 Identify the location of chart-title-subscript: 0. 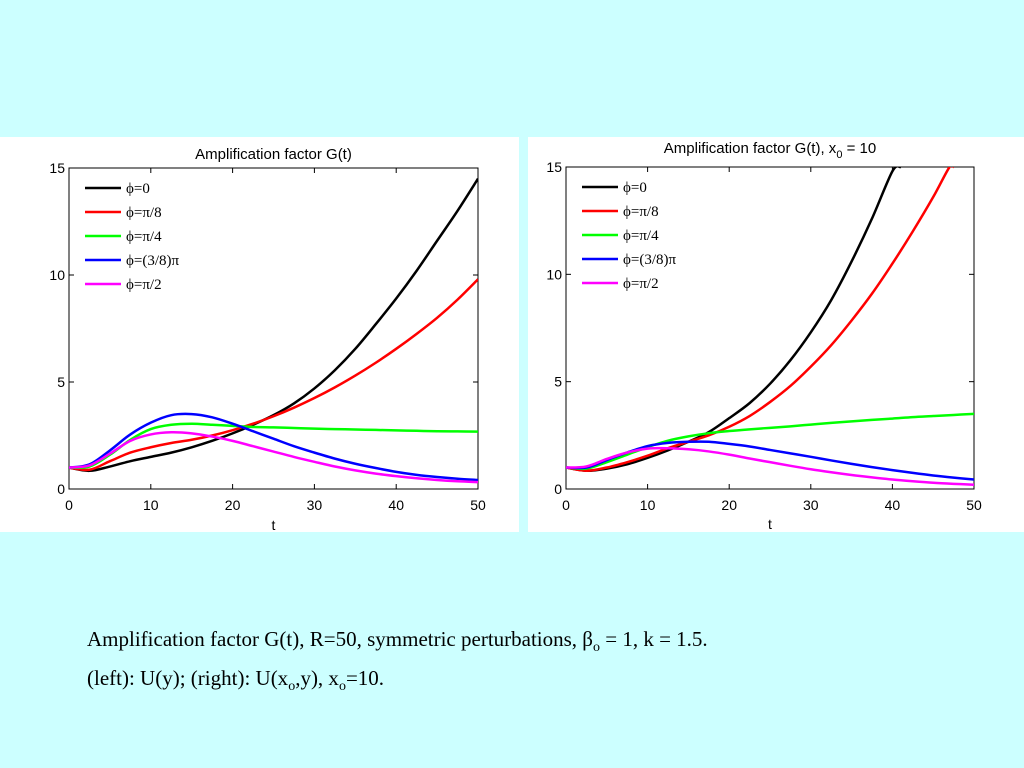
(839, 155).